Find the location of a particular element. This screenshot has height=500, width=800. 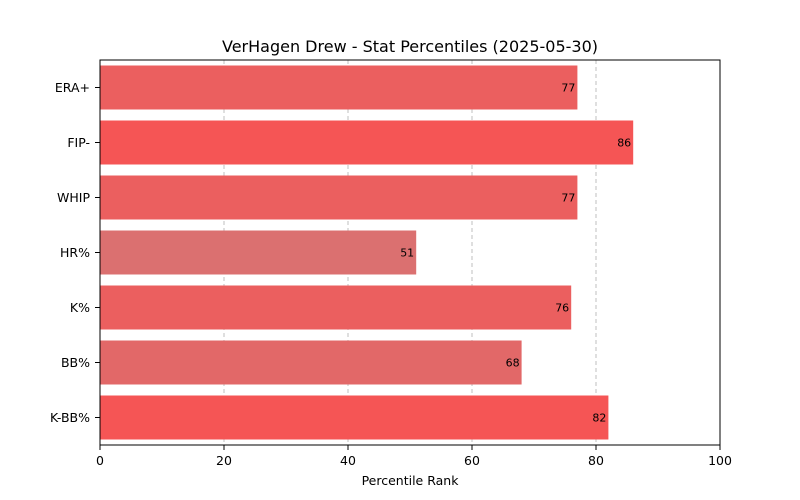

x-tick-label: 20 is located at coordinates (224, 460).